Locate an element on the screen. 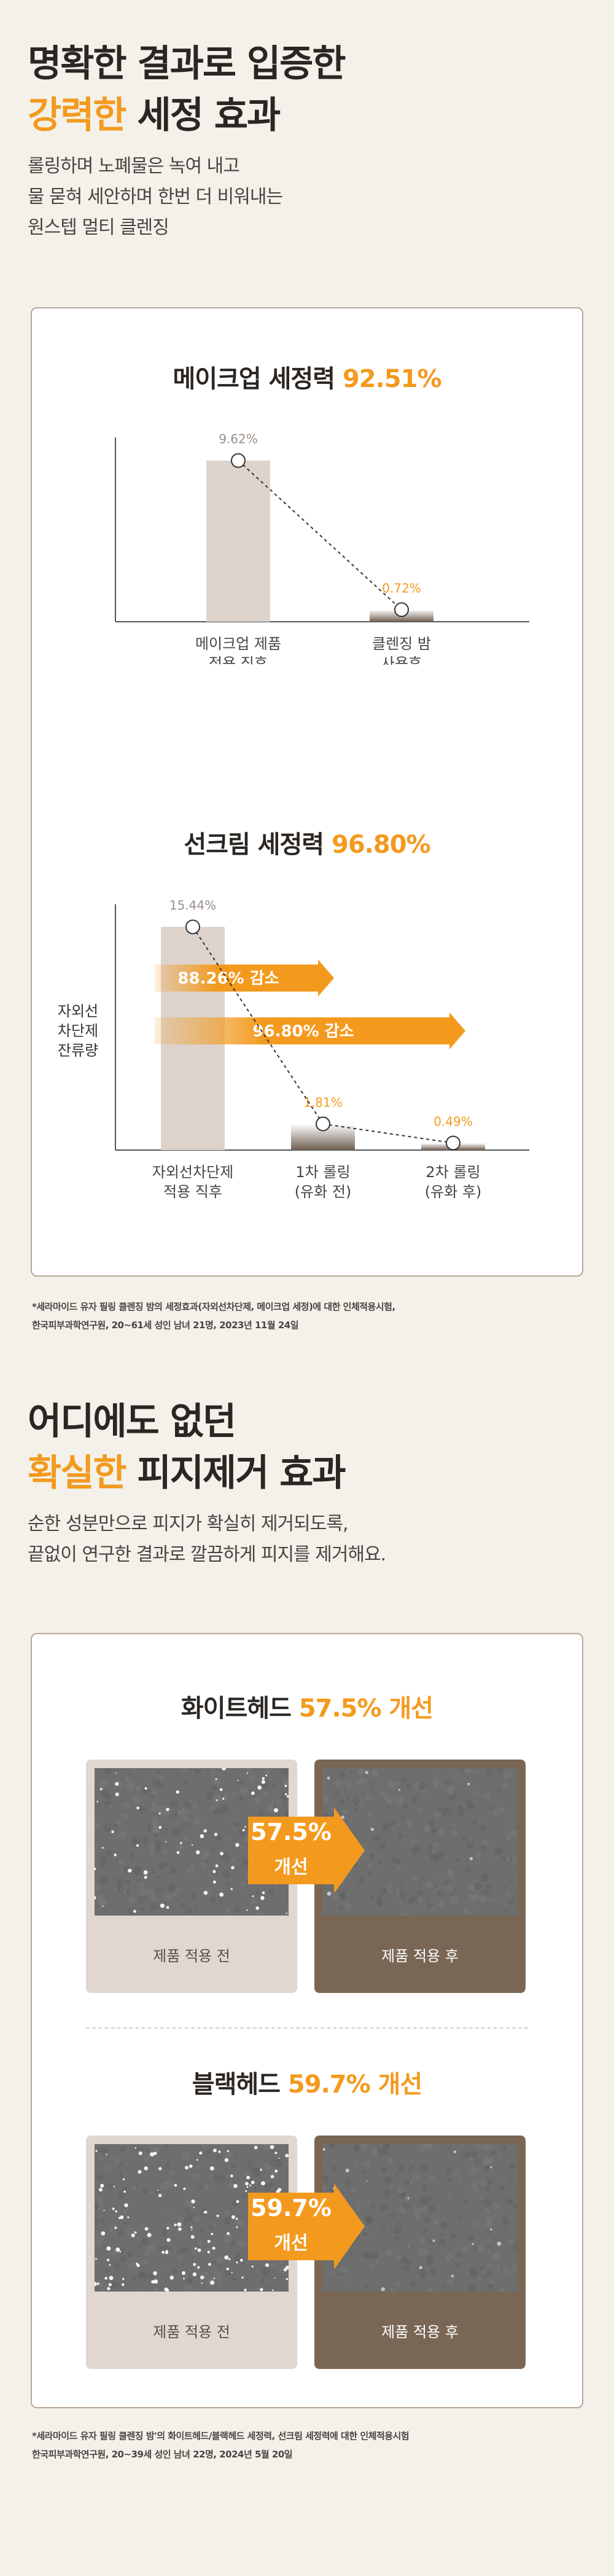  data-label: 1.81% is located at coordinates (323, 1102).